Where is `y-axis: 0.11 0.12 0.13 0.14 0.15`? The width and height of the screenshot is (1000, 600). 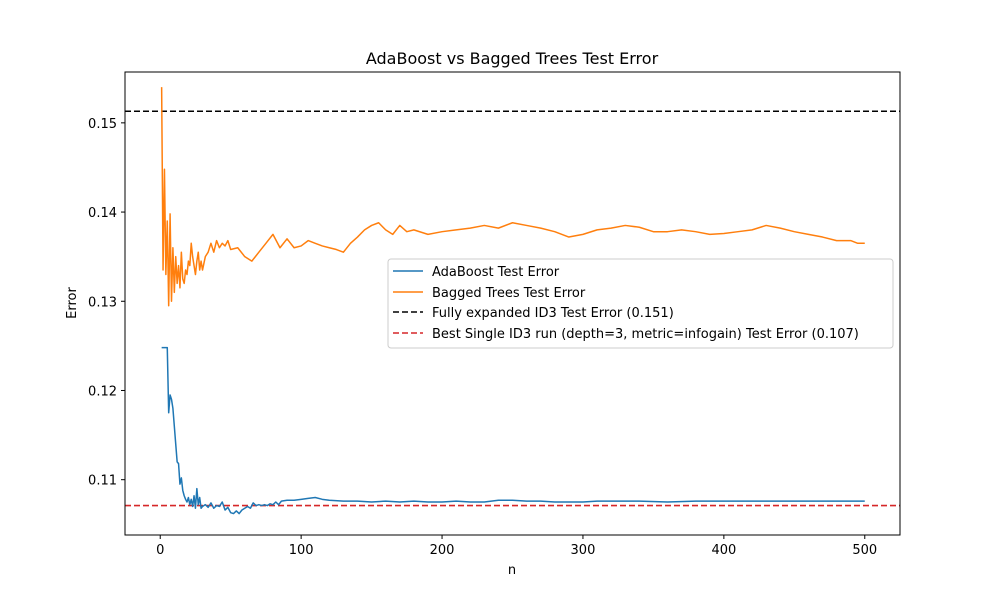
y-axis: 0.11 0.12 0.13 0.14 0.15 is located at coordinates (106, 303).